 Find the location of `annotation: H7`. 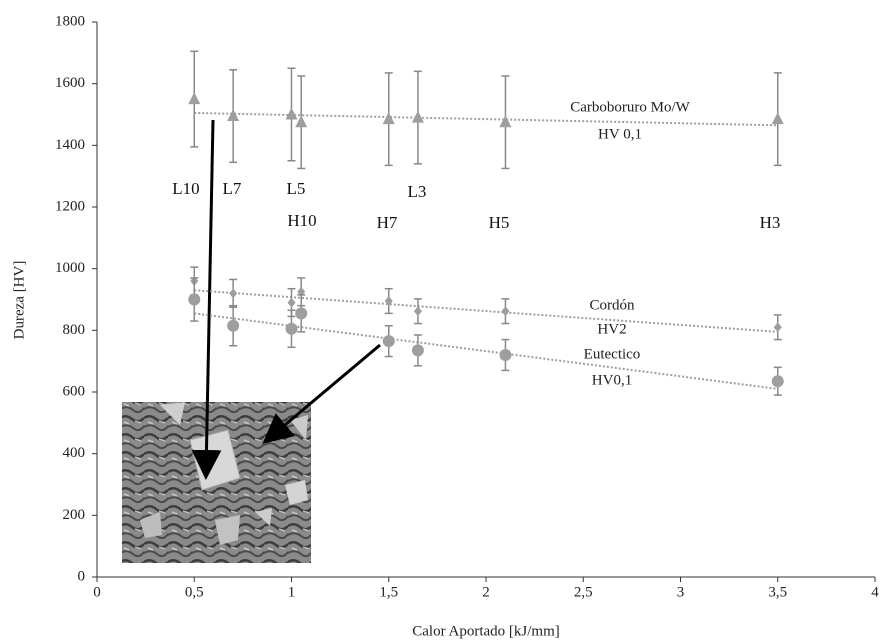

annotation: H7 is located at coordinates (387, 222).